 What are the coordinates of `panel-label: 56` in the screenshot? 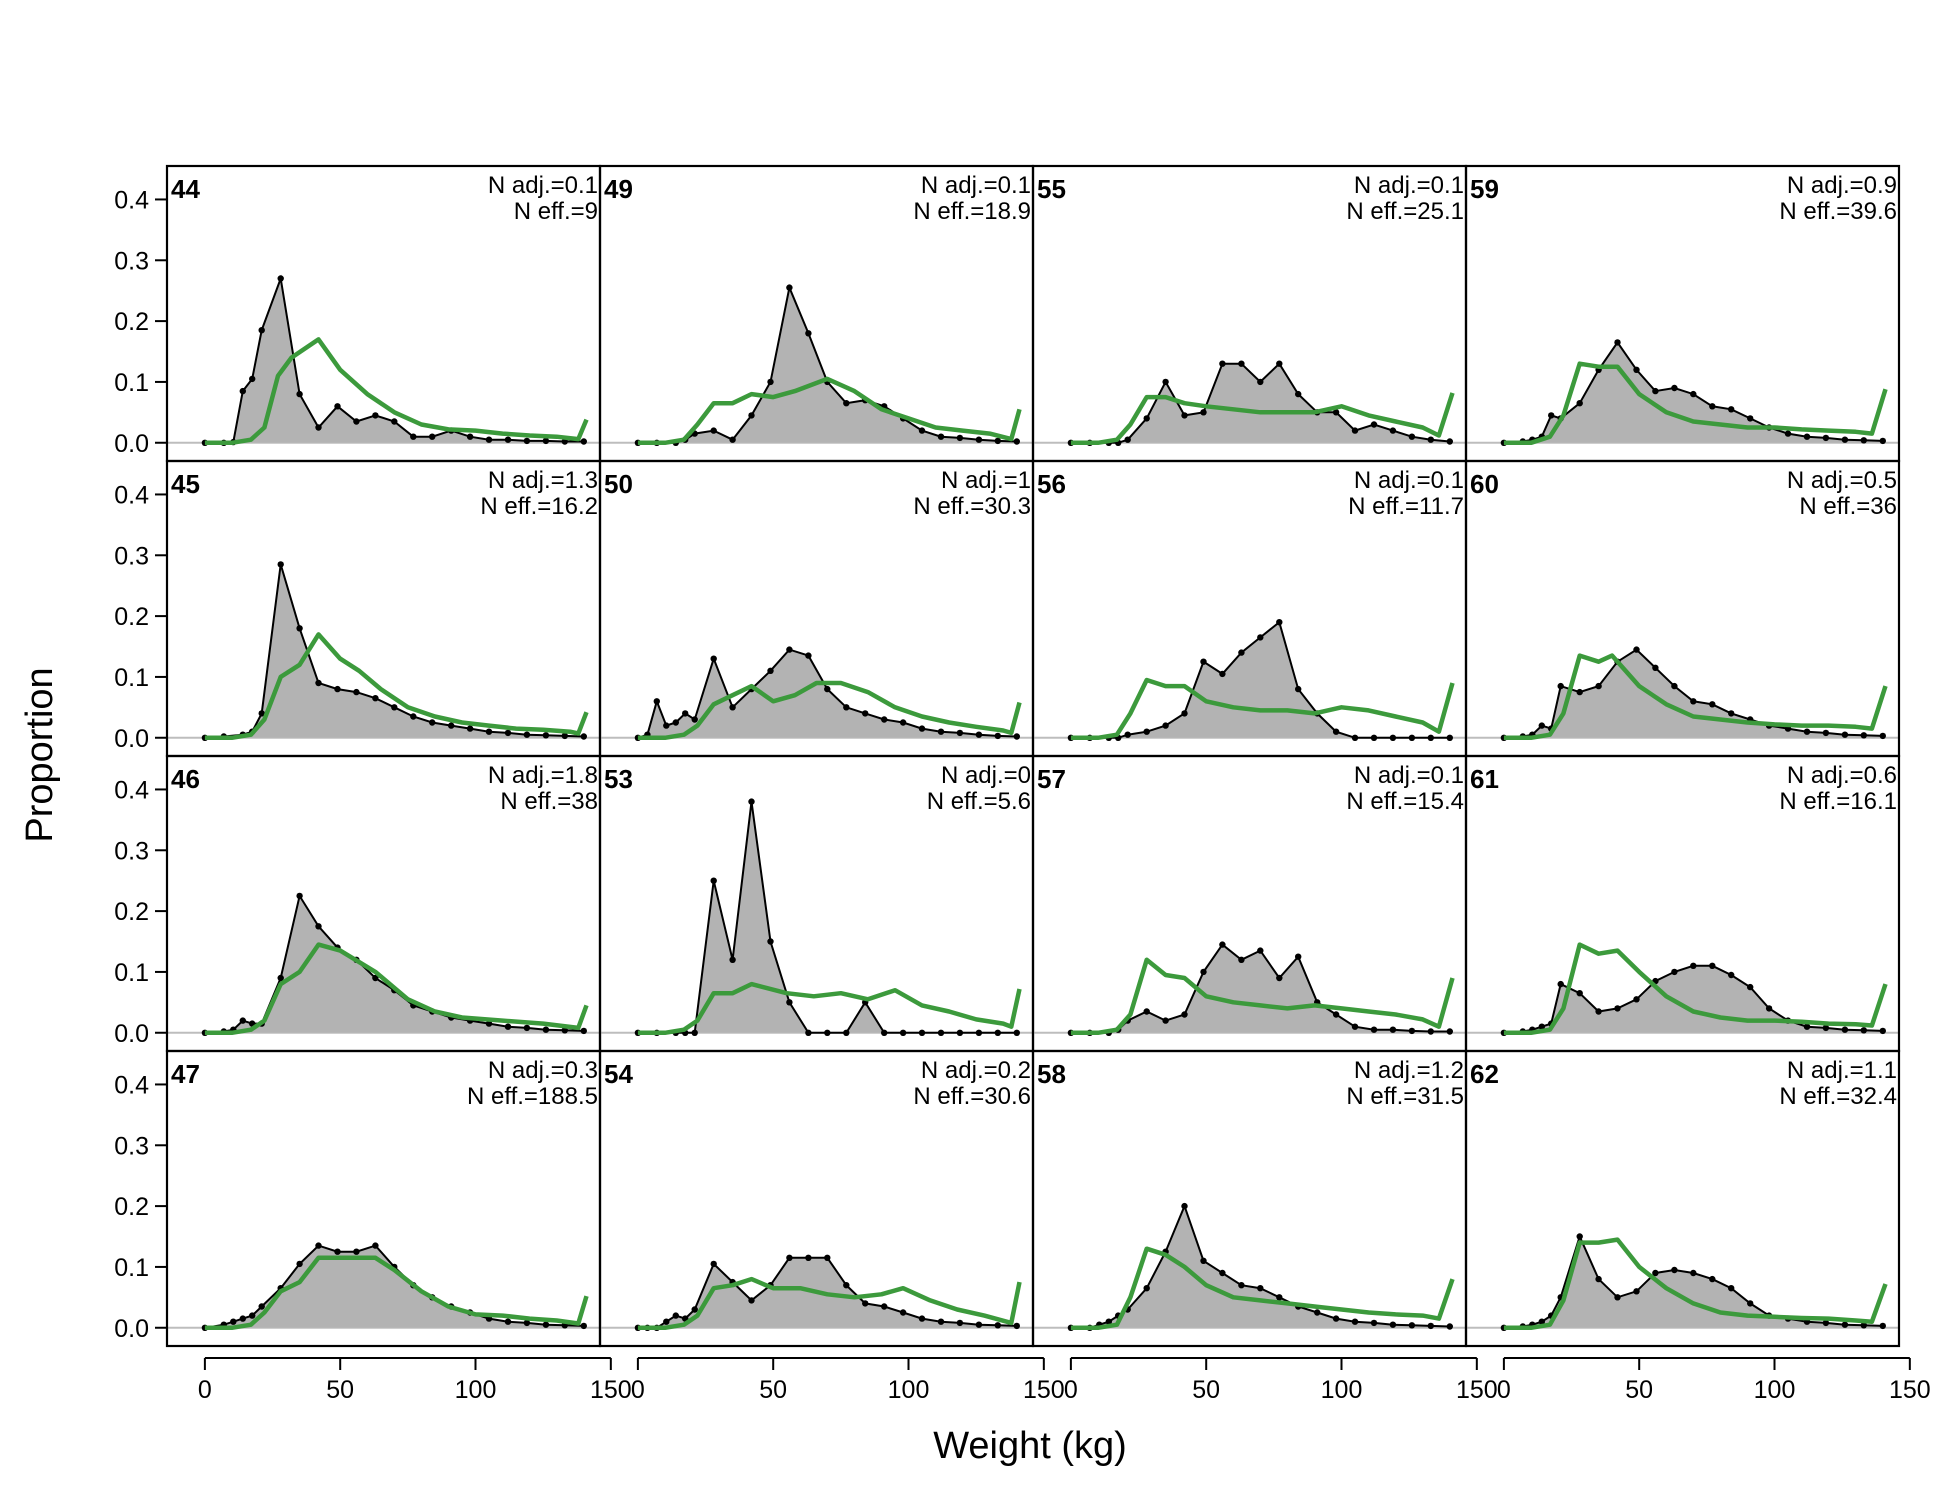 It's located at (1051, 484).